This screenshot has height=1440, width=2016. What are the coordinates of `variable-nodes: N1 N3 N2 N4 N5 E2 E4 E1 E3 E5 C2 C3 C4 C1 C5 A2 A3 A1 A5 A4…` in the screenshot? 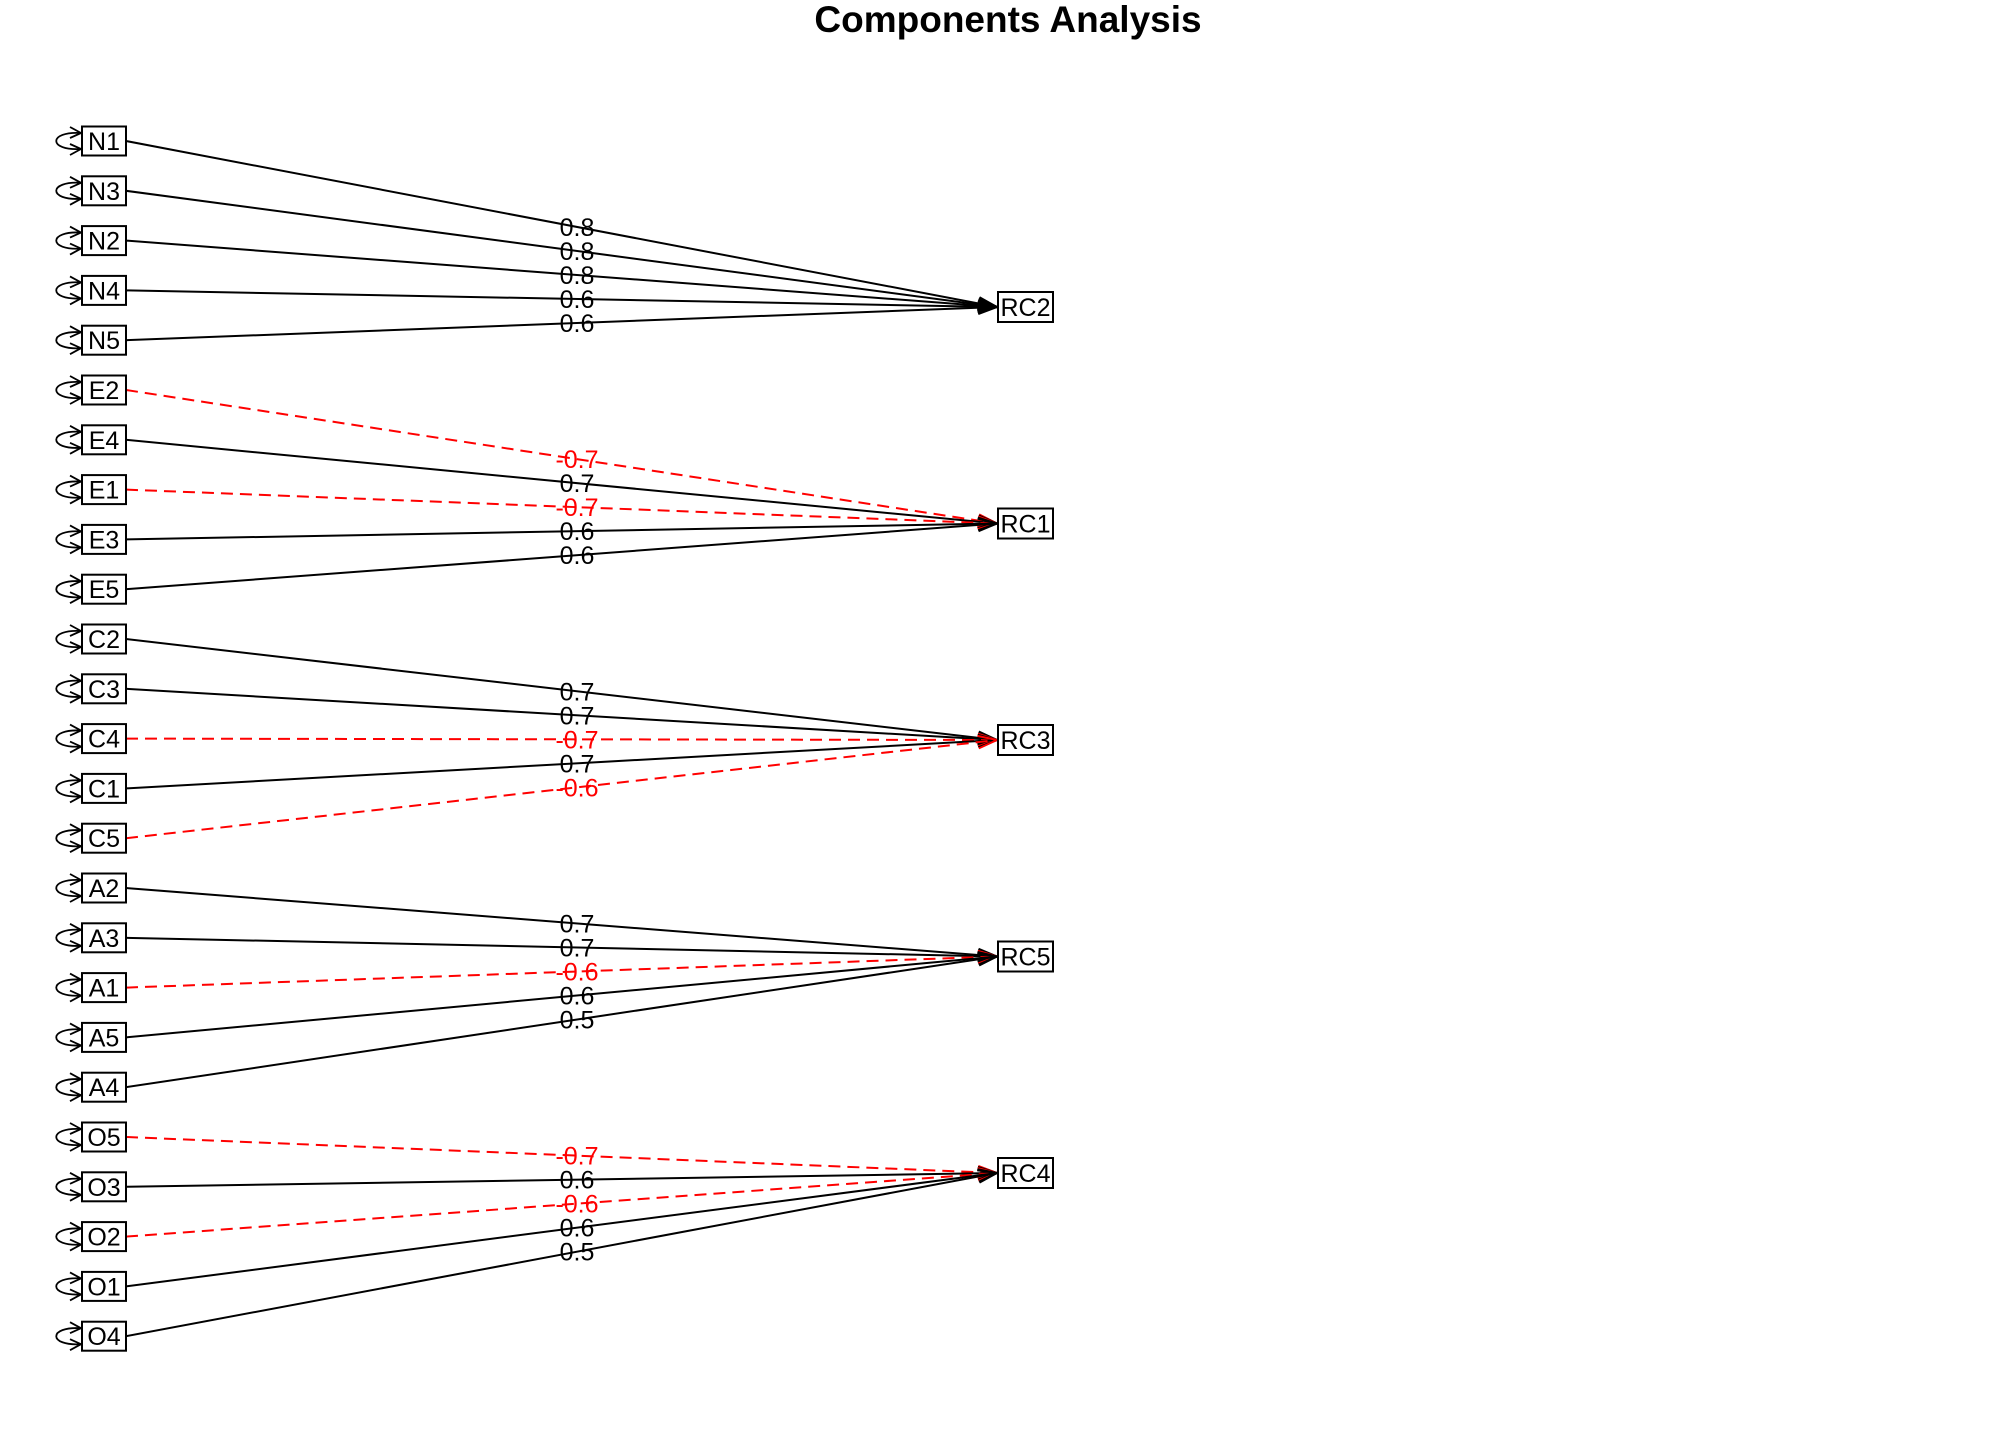 It's located at (91, 738).